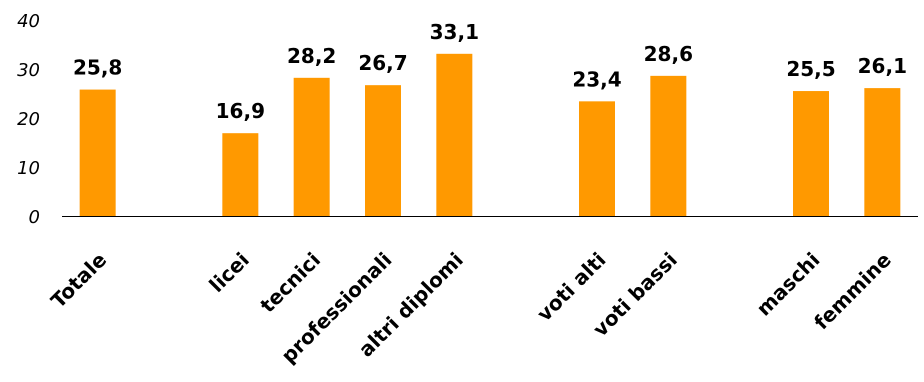 Image resolution: width=924 pixels, height=382 pixels. I want to click on x-tick-label: maschi, so click(788, 284).